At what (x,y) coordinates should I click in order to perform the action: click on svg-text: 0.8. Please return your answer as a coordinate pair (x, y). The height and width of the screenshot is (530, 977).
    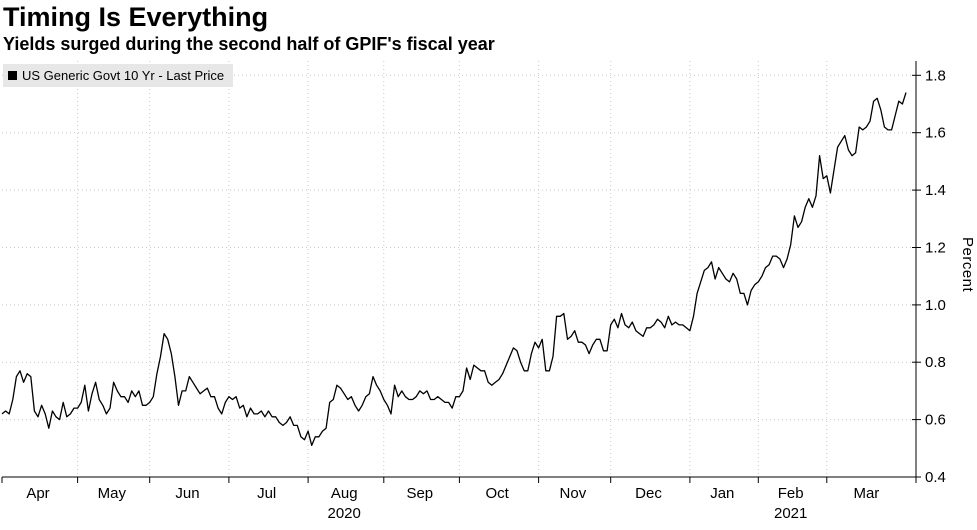
    Looking at the image, I should click on (935, 362).